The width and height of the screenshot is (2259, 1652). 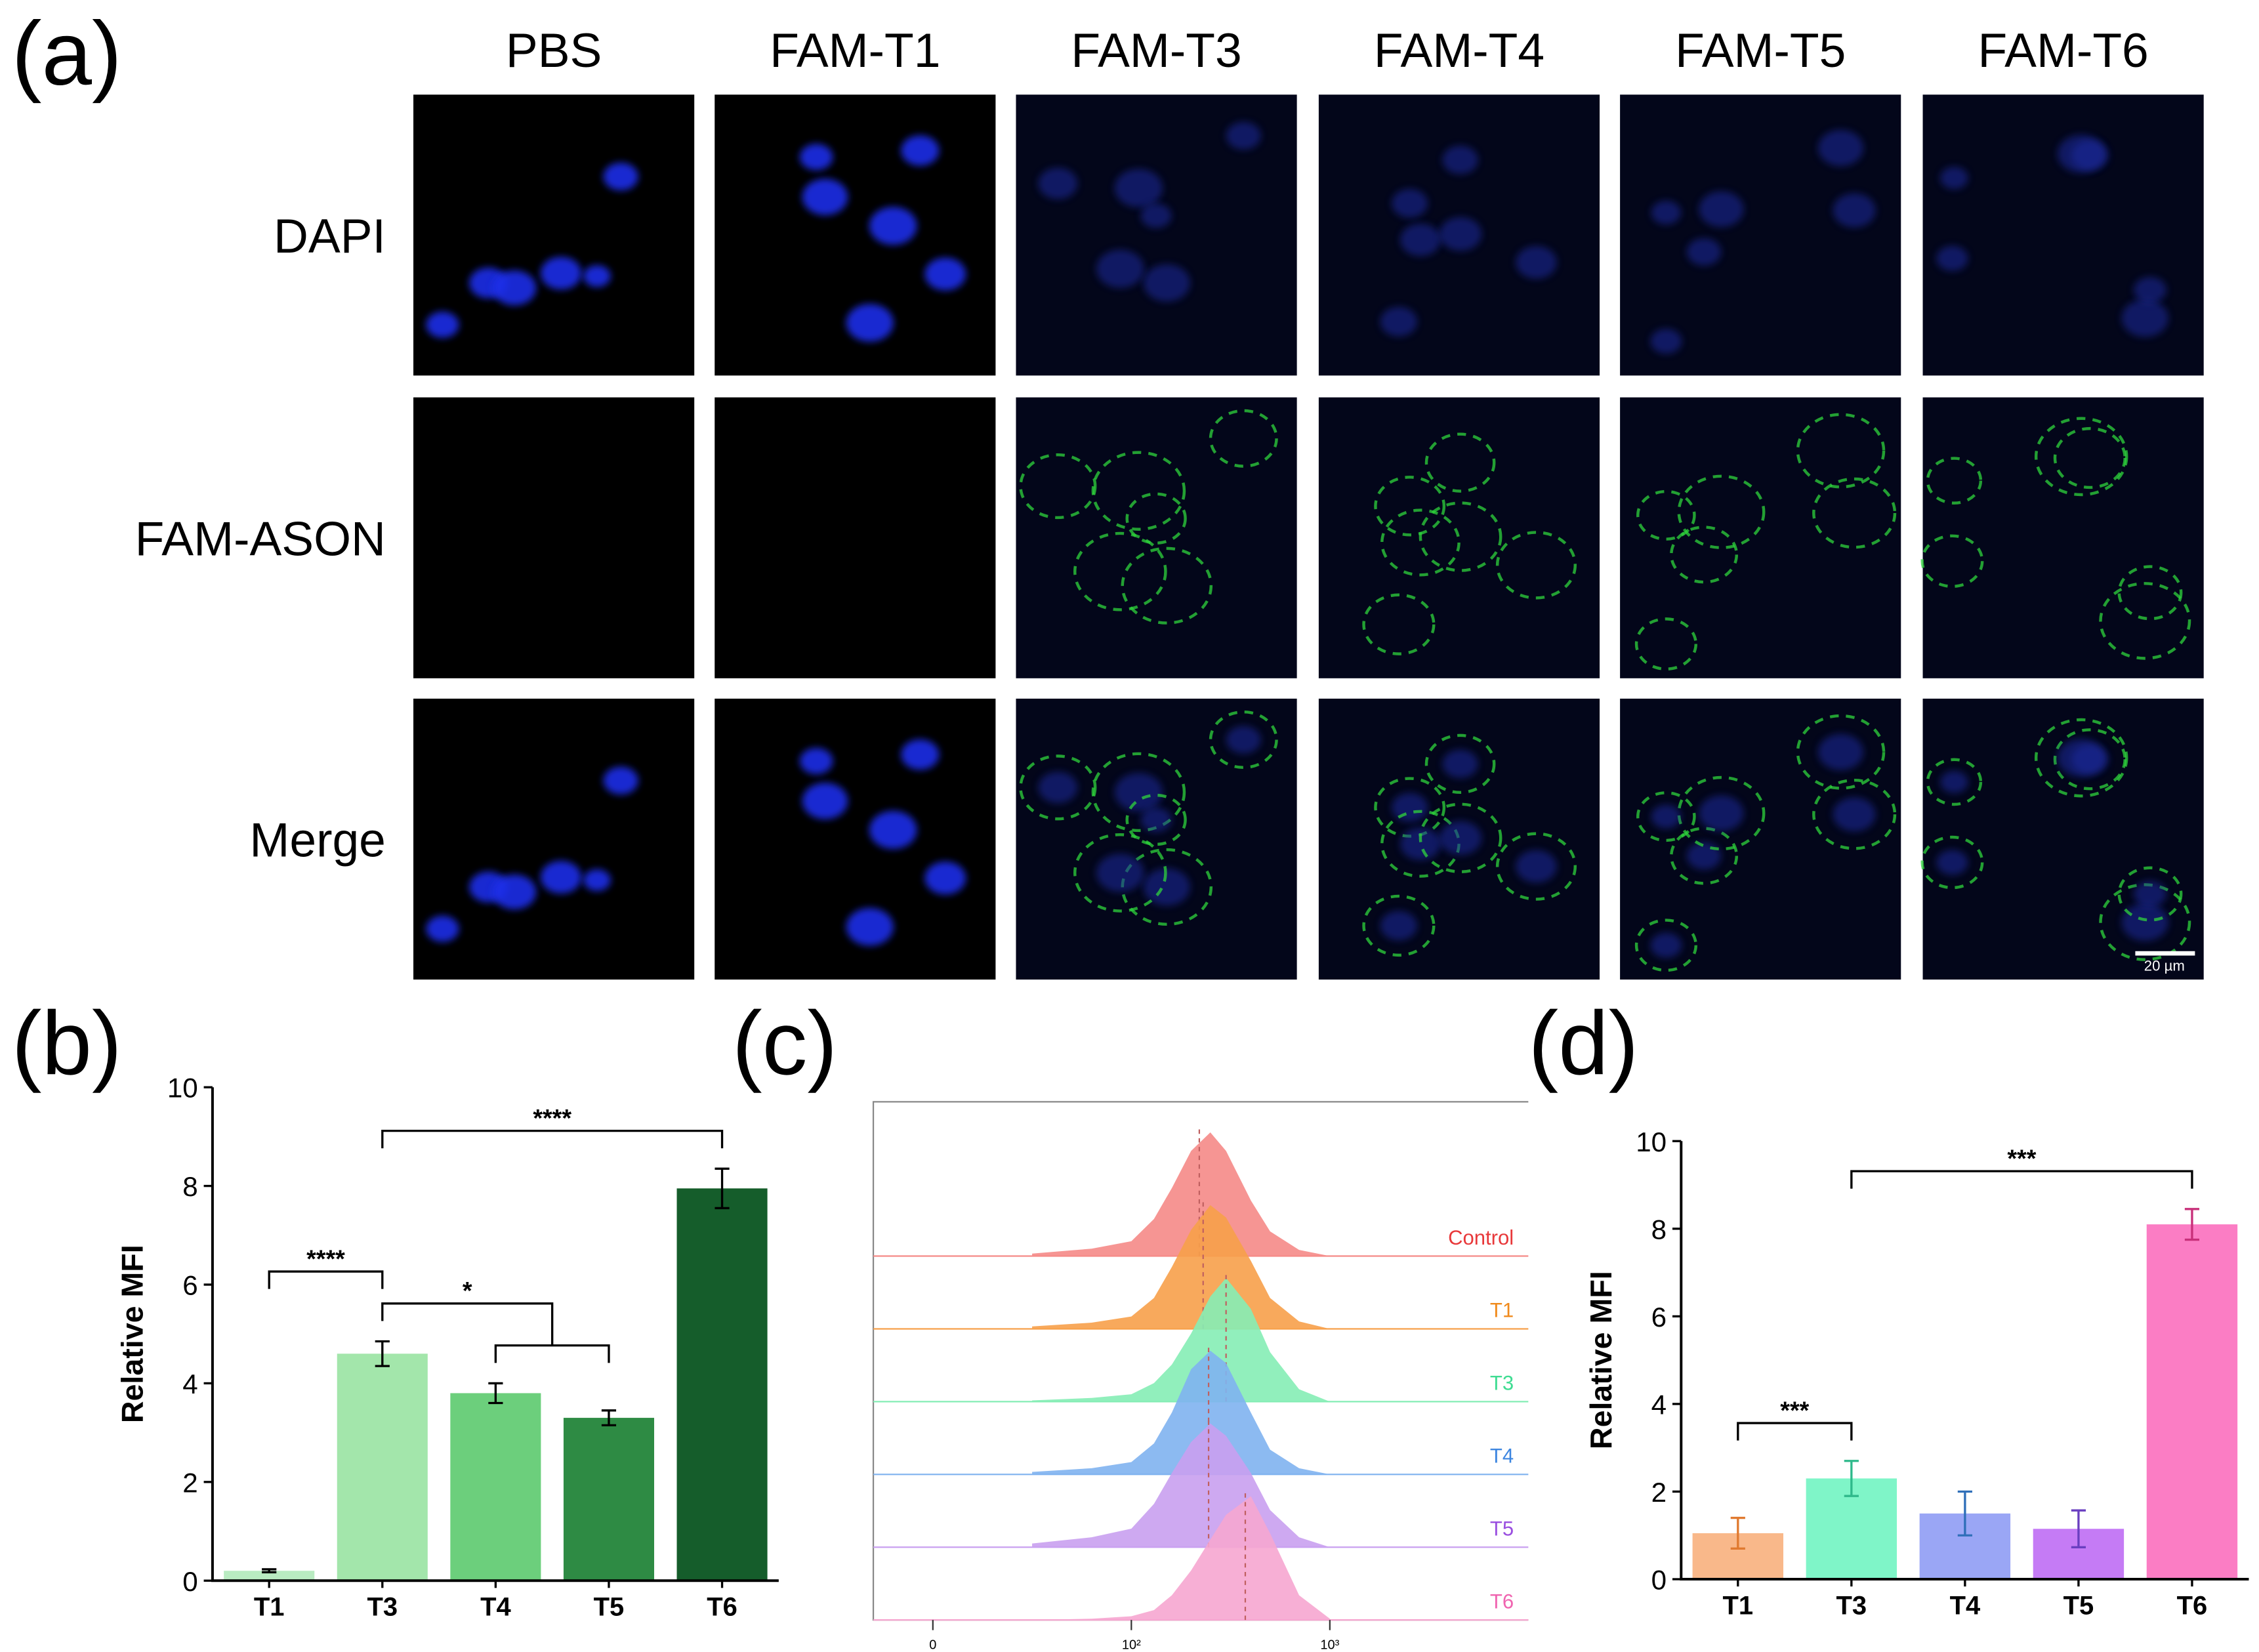 What do you see at coordinates (1502, 1310) in the screenshot?
I see `series-label: T1` at bounding box center [1502, 1310].